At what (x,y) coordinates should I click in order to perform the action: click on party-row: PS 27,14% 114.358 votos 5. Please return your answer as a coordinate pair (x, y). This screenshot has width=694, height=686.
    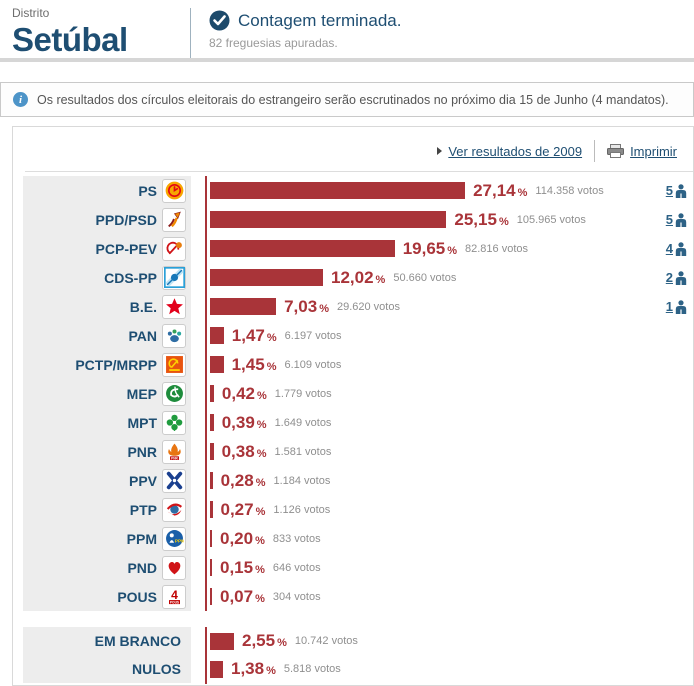
    Looking at the image, I should click on (353, 190).